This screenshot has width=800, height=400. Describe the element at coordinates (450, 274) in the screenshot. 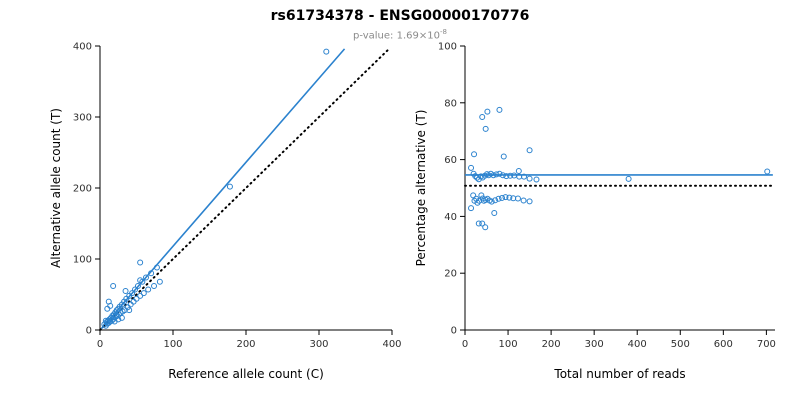

I see `y-tick-label: 20` at that location.